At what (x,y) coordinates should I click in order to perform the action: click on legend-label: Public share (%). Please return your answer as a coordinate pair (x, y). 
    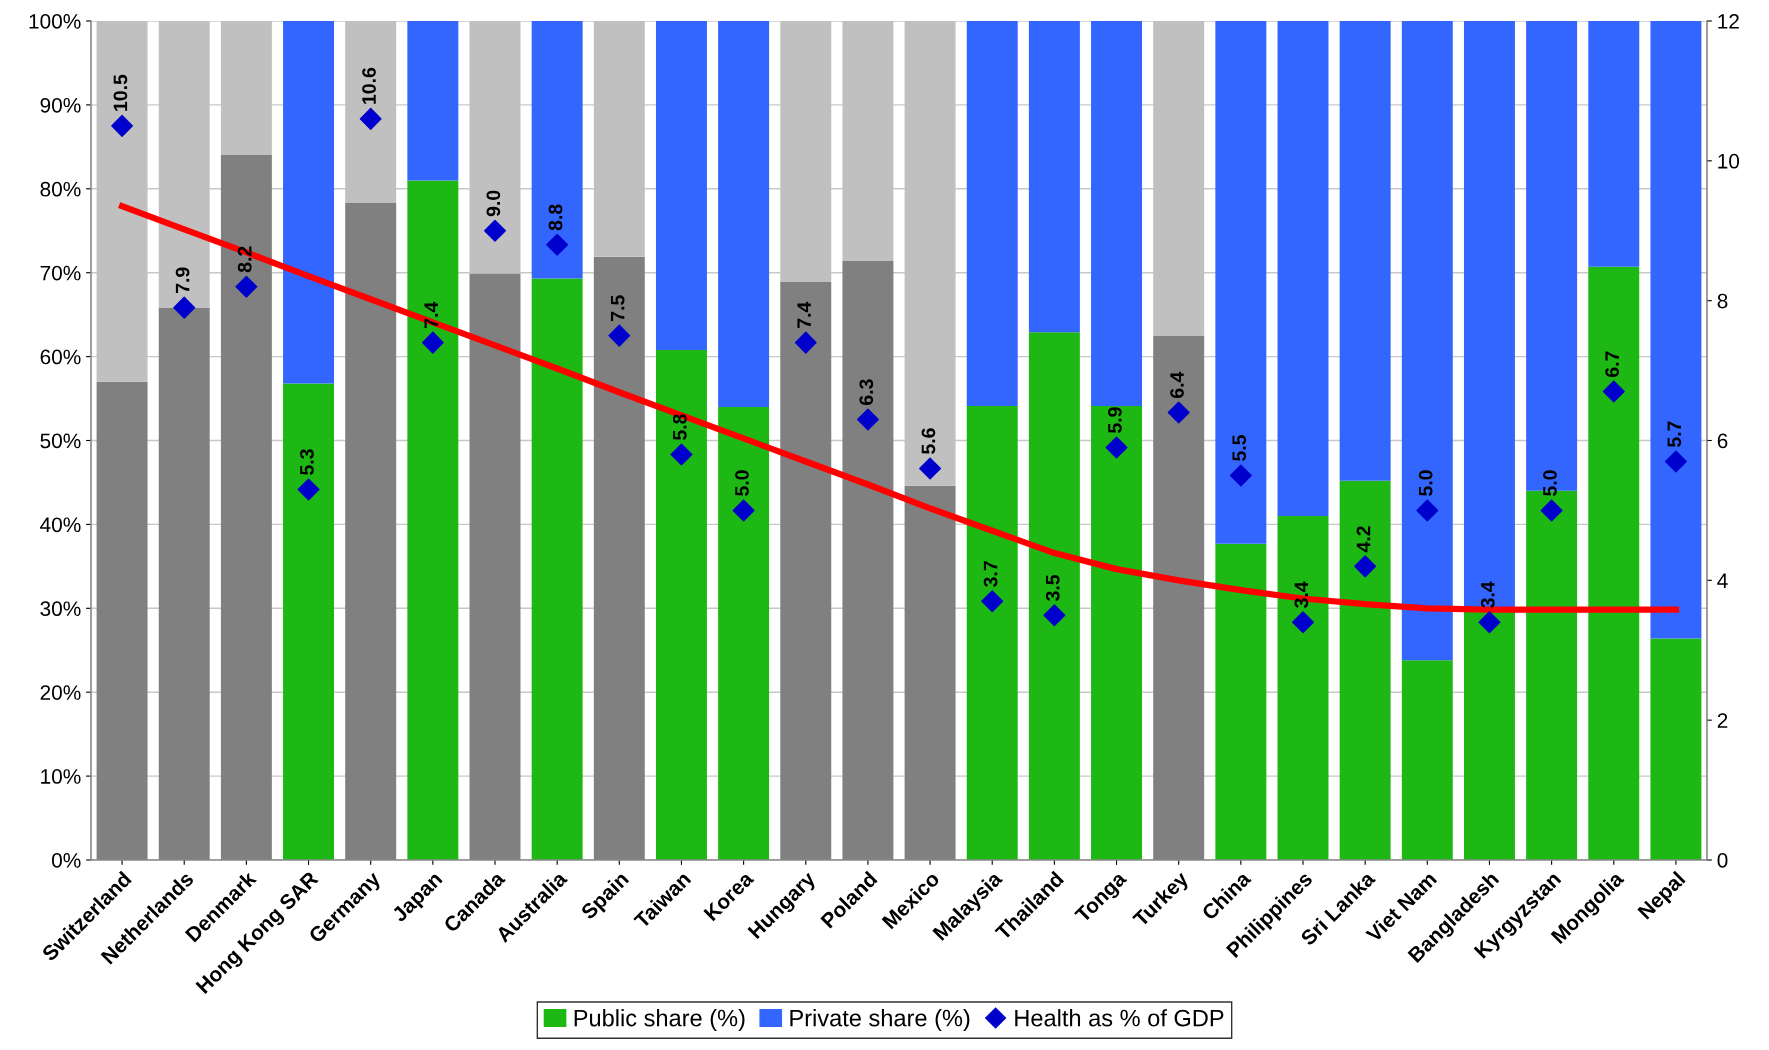
    Looking at the image, I should click on (659, 1020).